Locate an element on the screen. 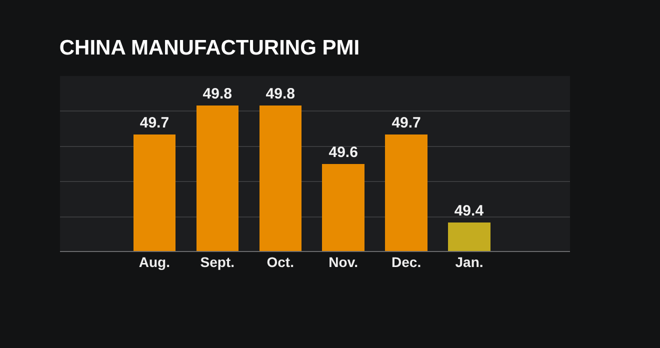 This screenshot has height=348, width=660. x-tick-label: Sept. is located at coordinates (217, 262).